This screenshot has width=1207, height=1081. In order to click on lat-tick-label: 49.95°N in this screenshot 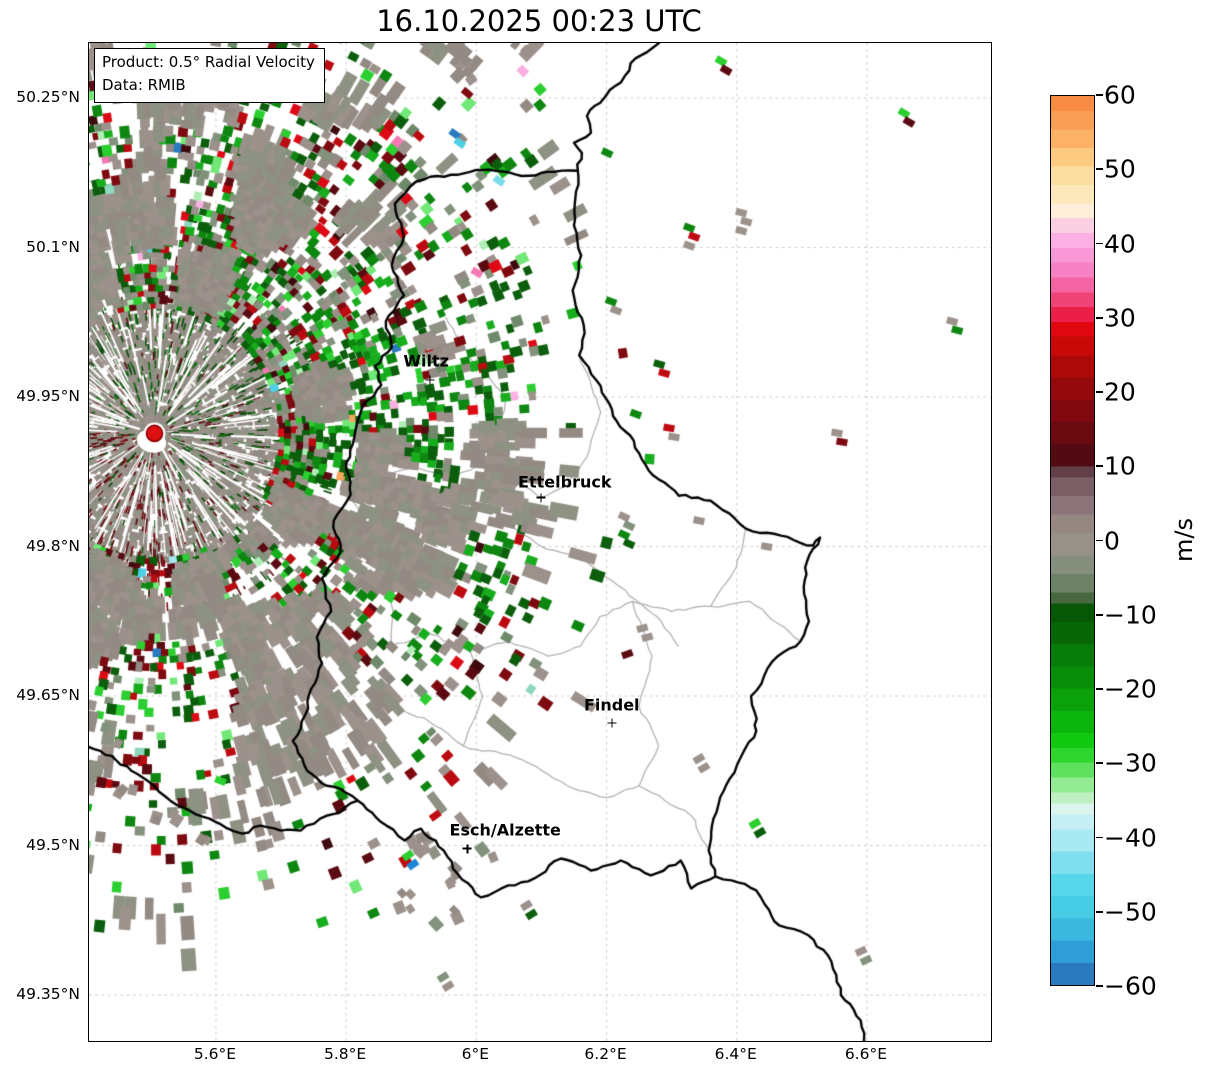, I will do `click(48, 396)`.